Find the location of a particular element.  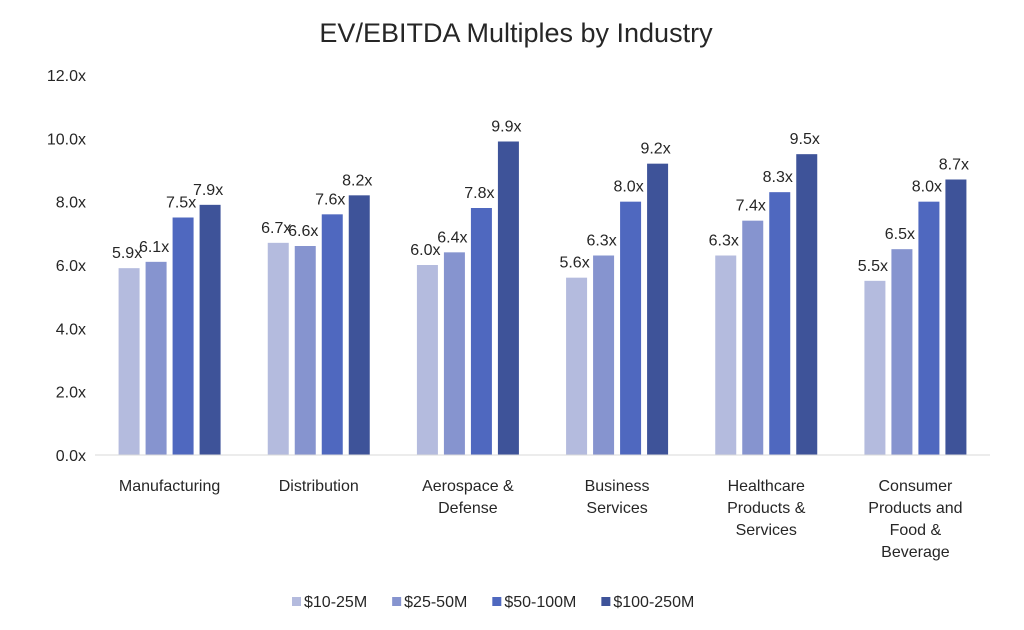

data-label: 8.3x is located at coordinates (778, 177).